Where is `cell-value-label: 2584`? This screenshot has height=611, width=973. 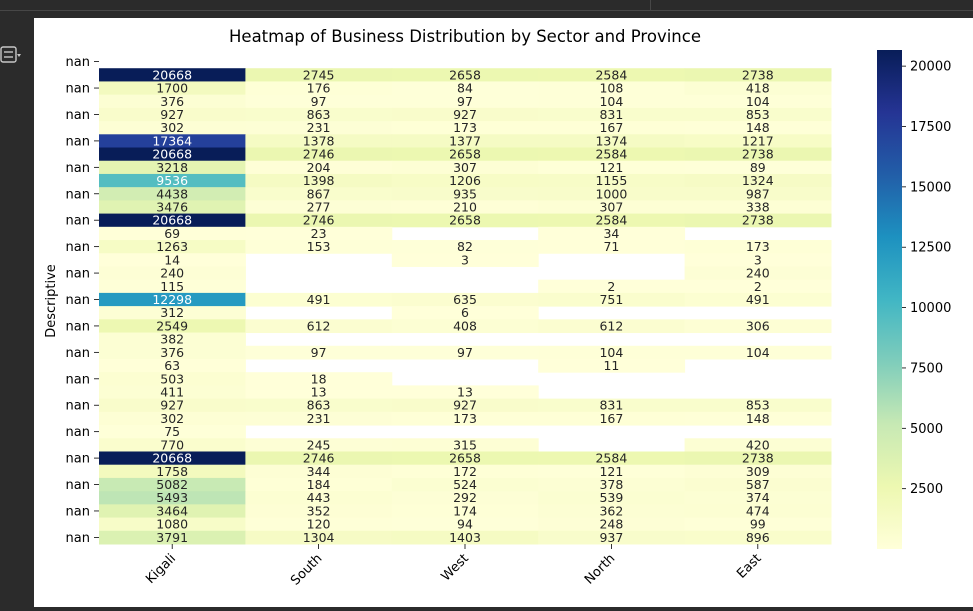 cell-value-label: 2584 is located at coordinates (611, 458).